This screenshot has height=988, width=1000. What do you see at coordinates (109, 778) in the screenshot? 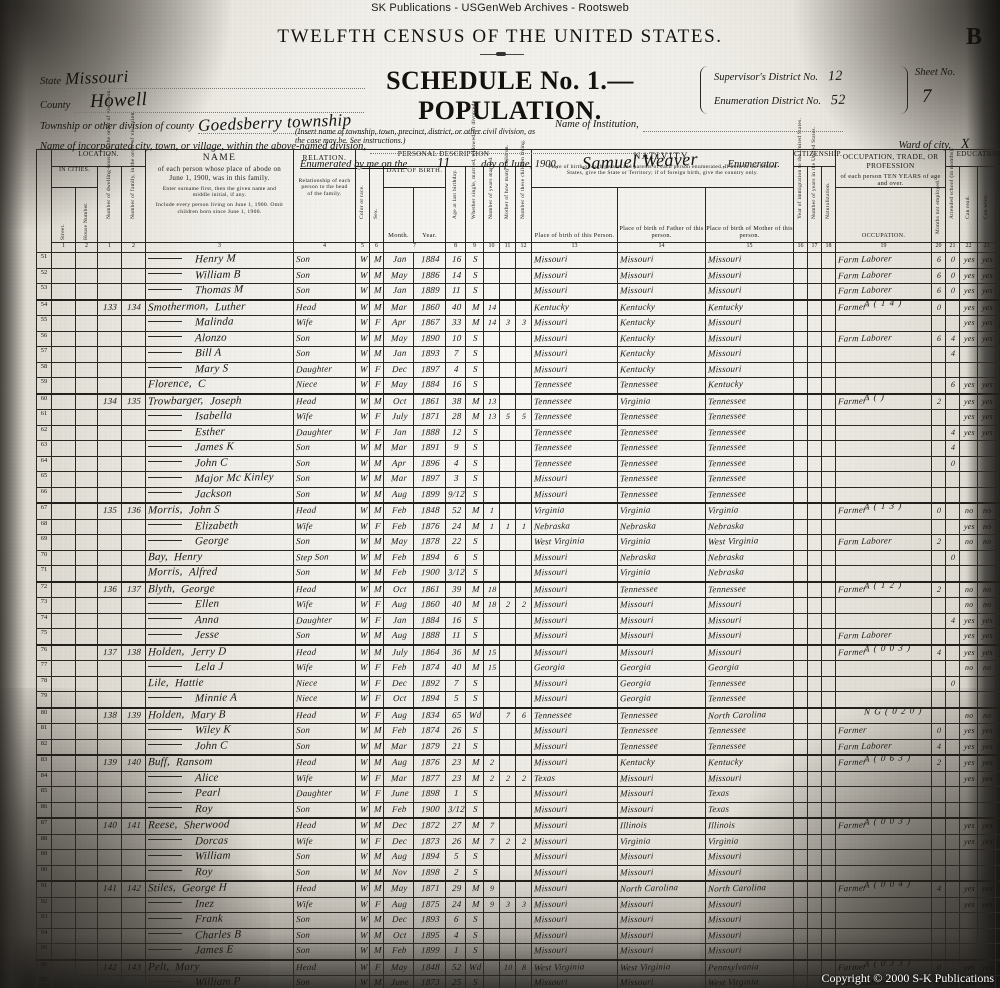
I see `cell-dwelling-number` at bounding box center [109, 778].